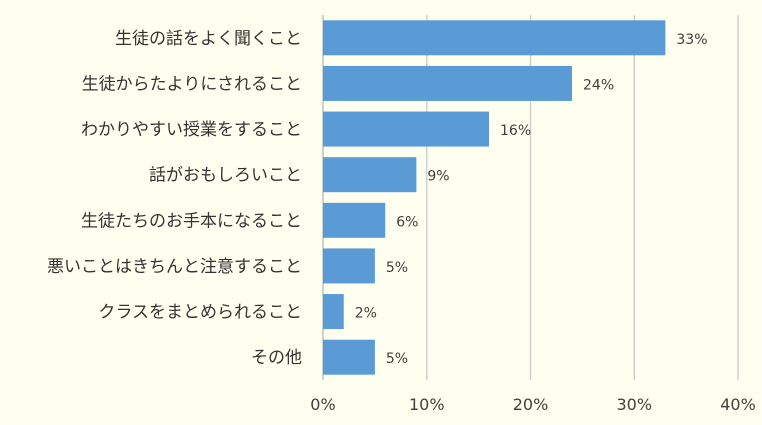 The image size is (762, 425). What do you see at coordinates (208, 39) in the screenshot?
I see `category-label: 生徒の話をよく聞くこと` at bounding box center [208, 39].